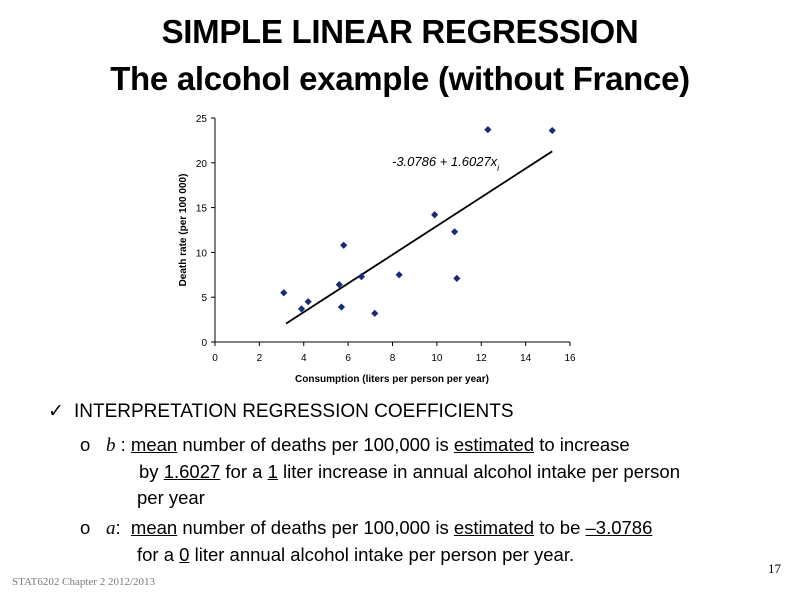 The height and width of the screenshot is (600, 800). What do you see at coordinates (215, 358) in the screenshot?
I see `x-tick-label: 0` at bounding box center [215, 358].